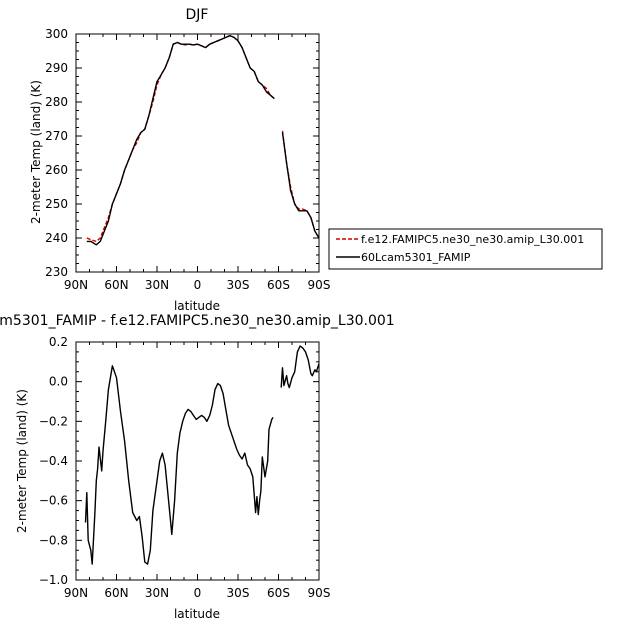 The height and width of the screenshot is (626, 626). What do you see at coordinates (56, 34) in the screenshot?
I see `top-y-tick-label: 300` at bounding box center [56, 34].